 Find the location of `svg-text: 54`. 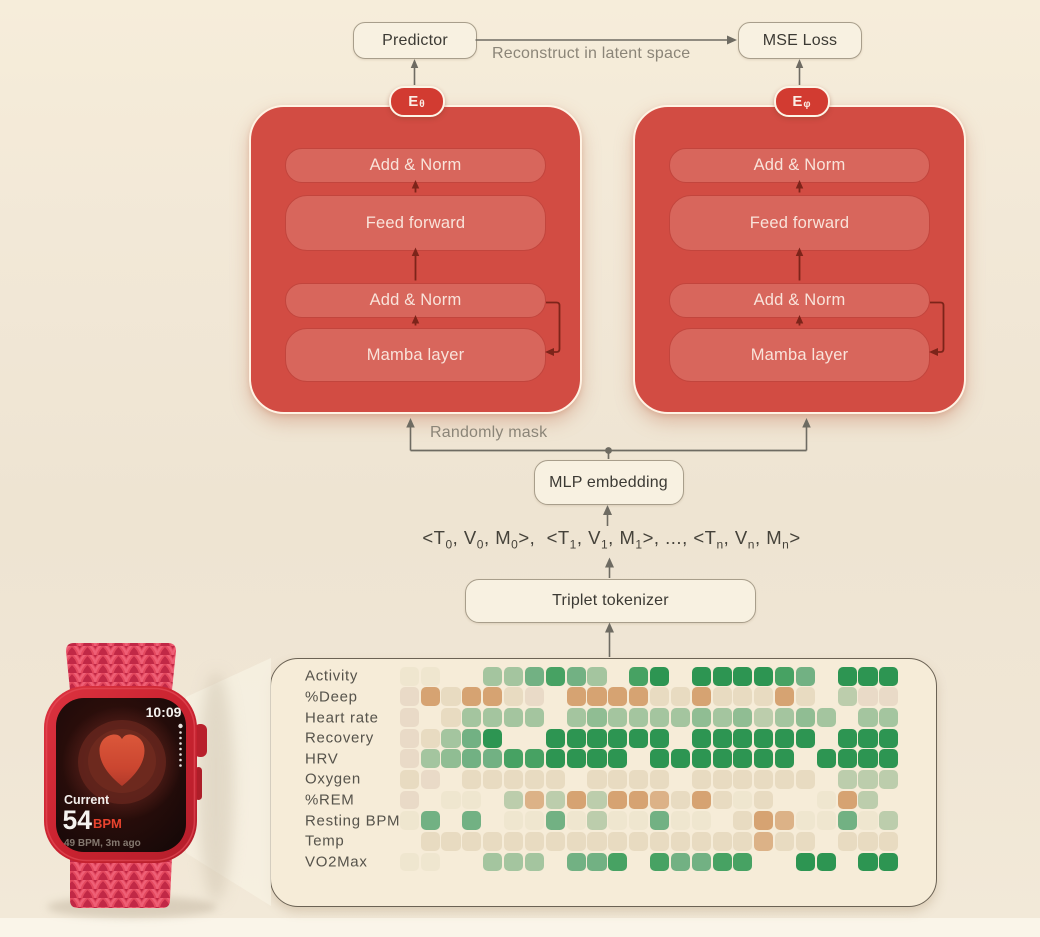

svg-text: 54 is located at coordinates (78, 820).